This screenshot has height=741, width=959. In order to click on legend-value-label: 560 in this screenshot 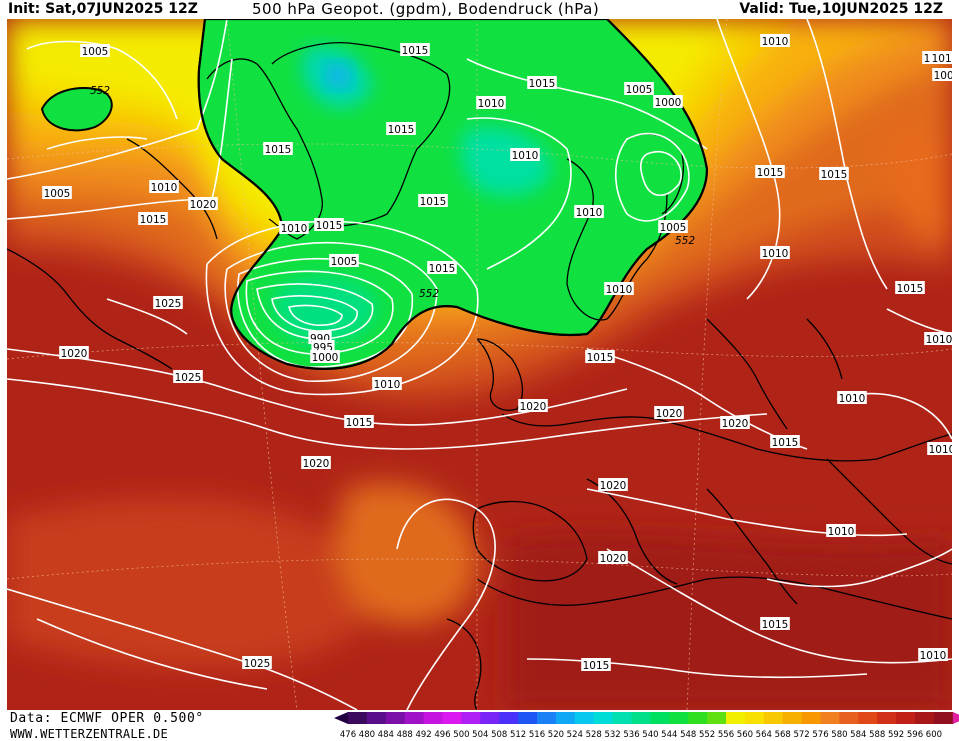, I will do `click(745, 735)`.